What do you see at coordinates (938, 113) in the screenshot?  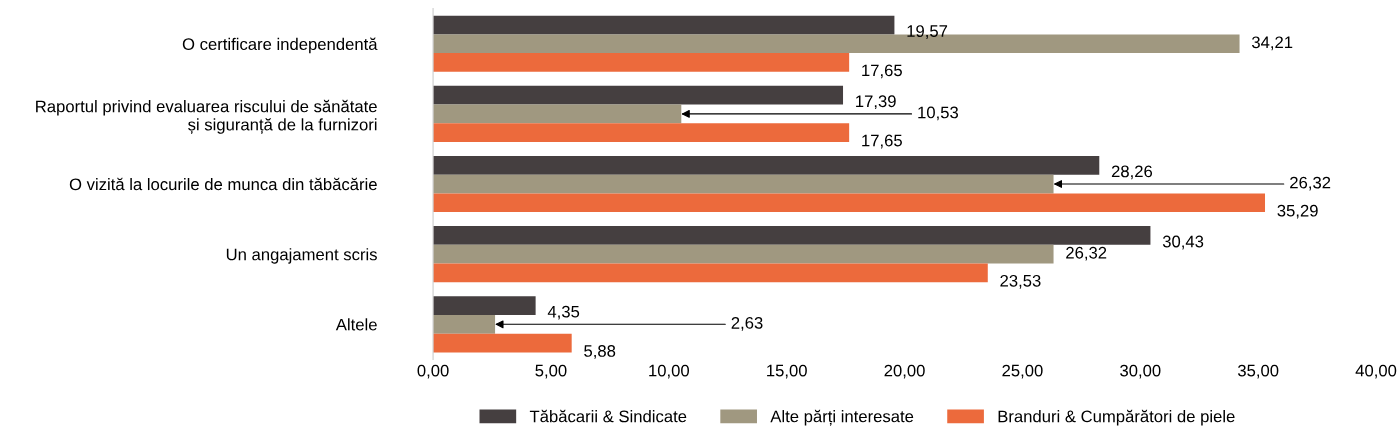 I see `annotation: 10,53` at bounding box center [938, 113].